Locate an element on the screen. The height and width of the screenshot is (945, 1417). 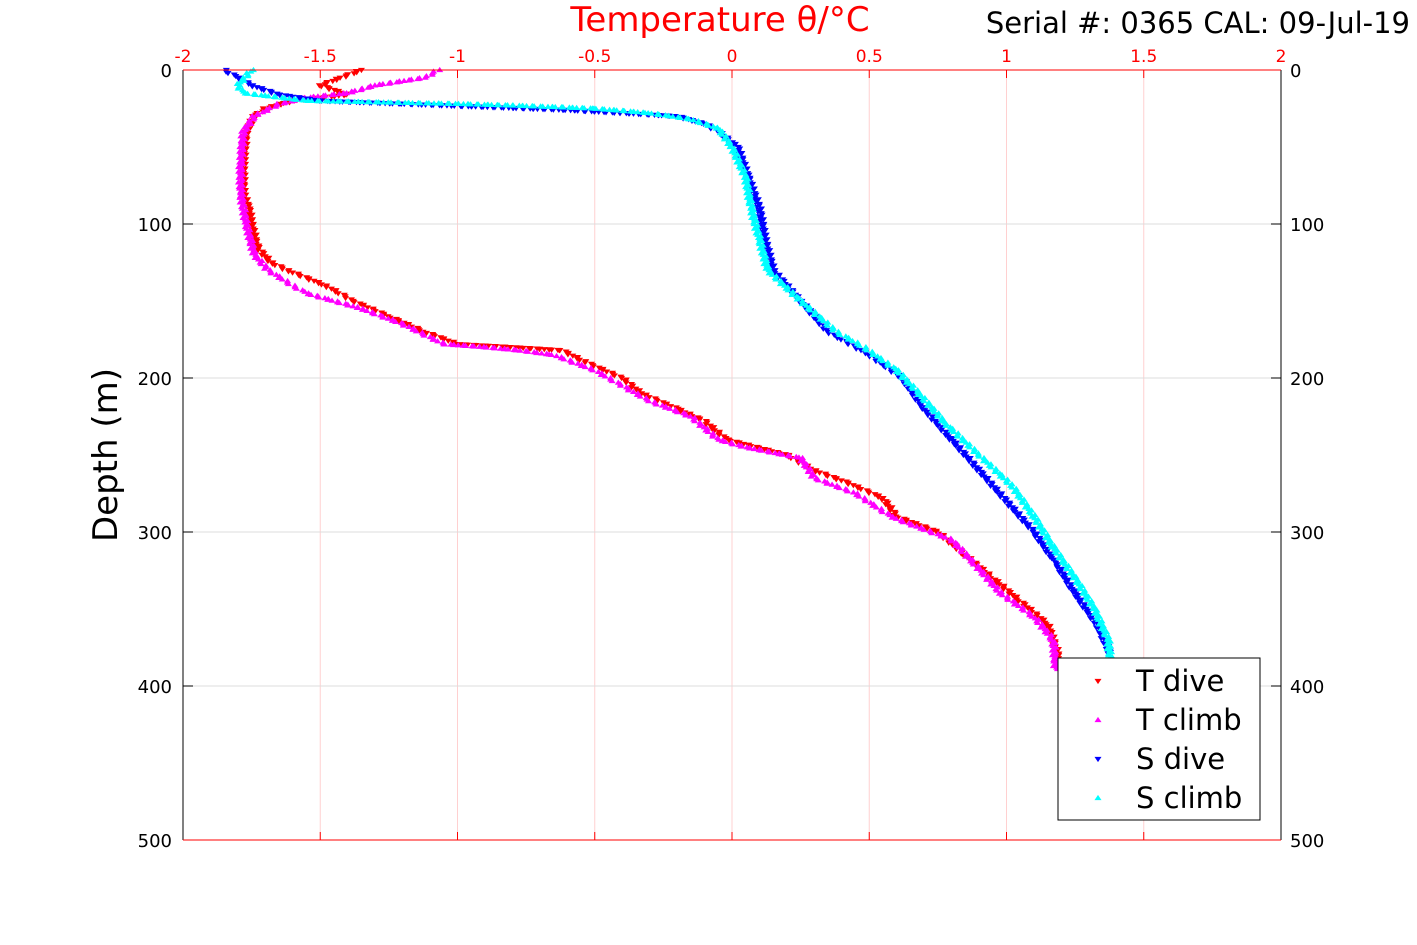
y-tick-label-left: 100 is located at coordinates (155, 225).